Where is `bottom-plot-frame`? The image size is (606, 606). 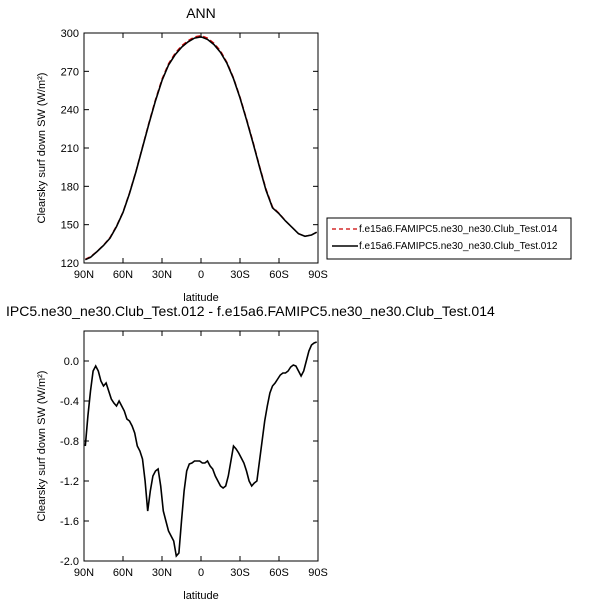
bottom-plot-frame is located at coordinates (201, 446).